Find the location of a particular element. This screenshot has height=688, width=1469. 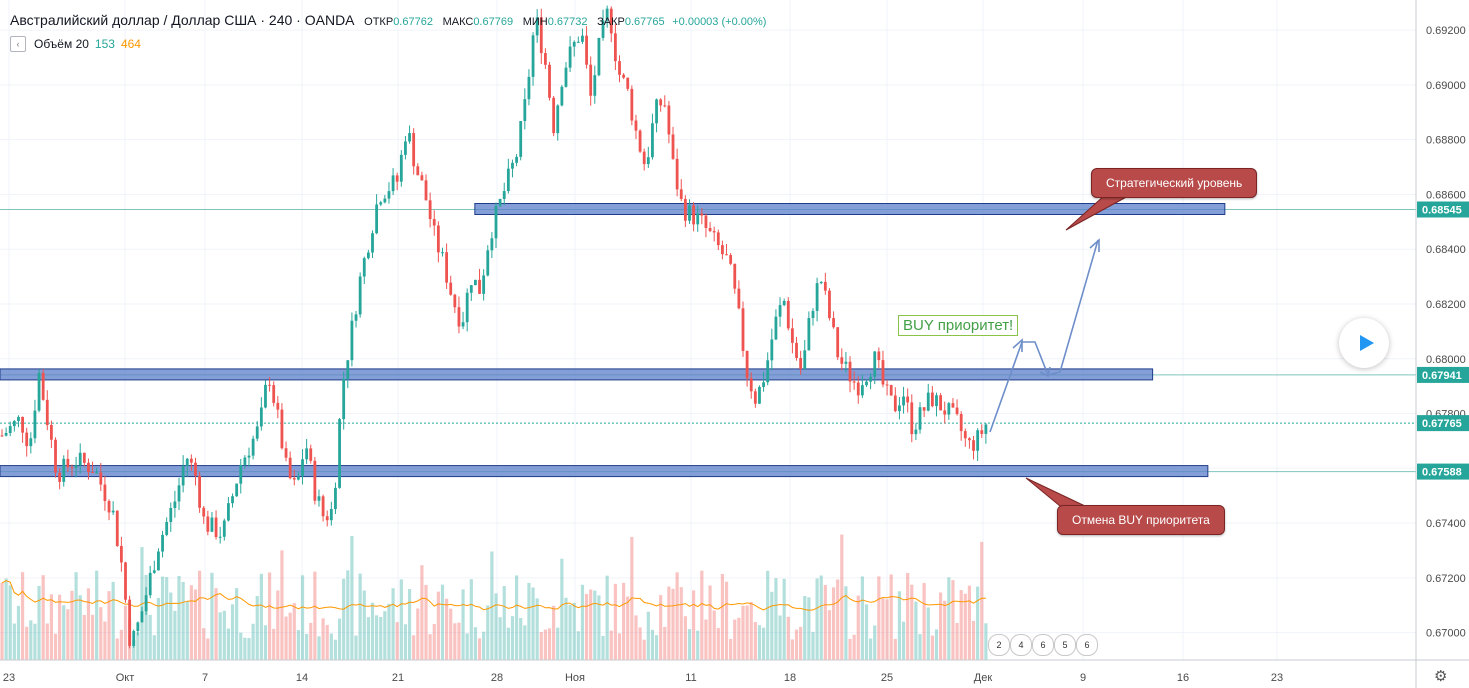

buy-priority-label: BUY приоритет! is located at coordinates (958, 325).